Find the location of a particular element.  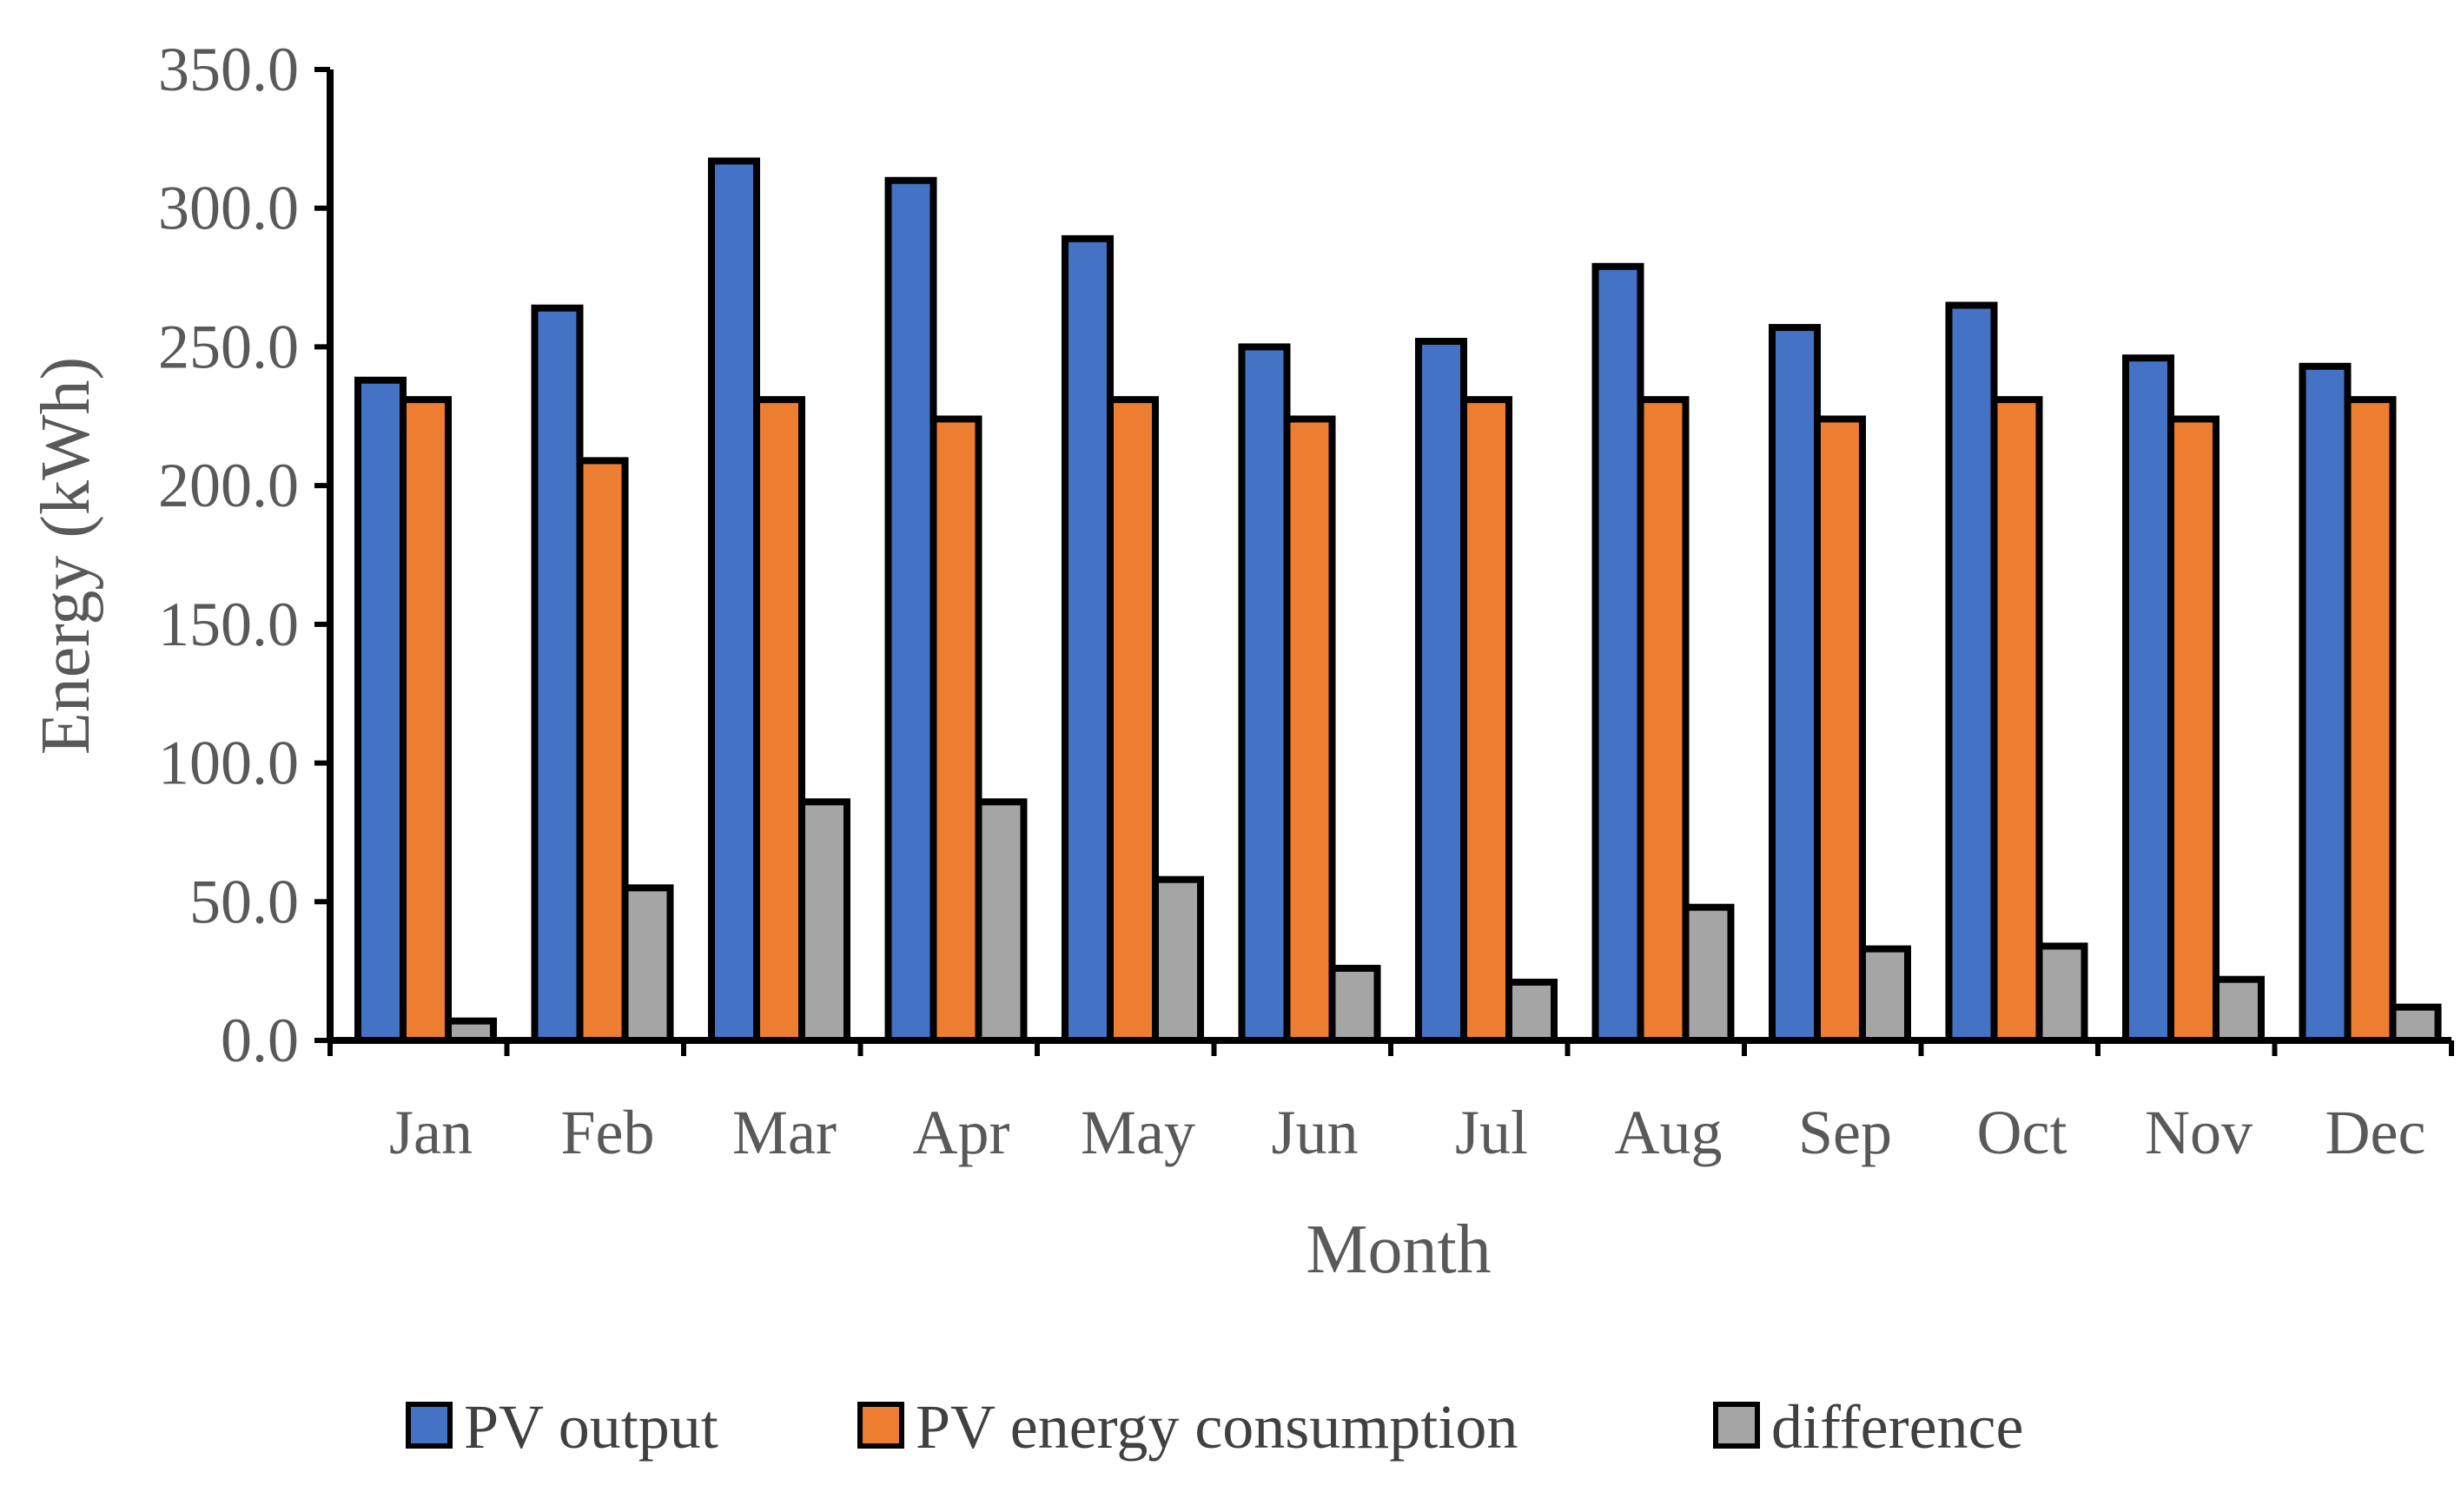

legend-label-pv-energy-consumption: PV energy consumption is located at coordinates (1217, 1427).